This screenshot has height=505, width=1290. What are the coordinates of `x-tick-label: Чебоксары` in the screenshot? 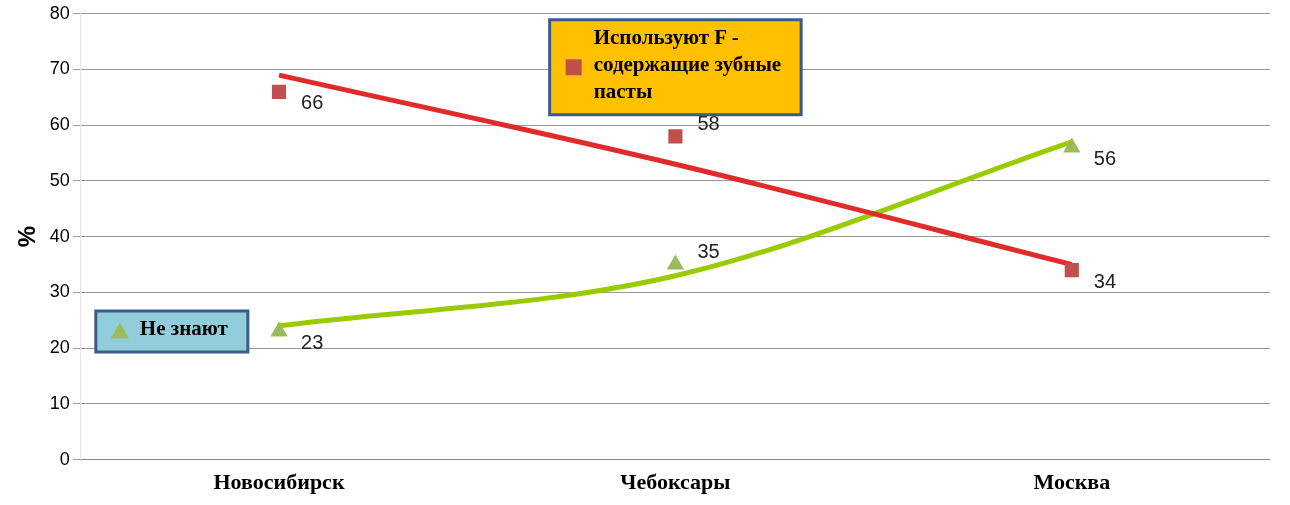 It's located at (675, 482).